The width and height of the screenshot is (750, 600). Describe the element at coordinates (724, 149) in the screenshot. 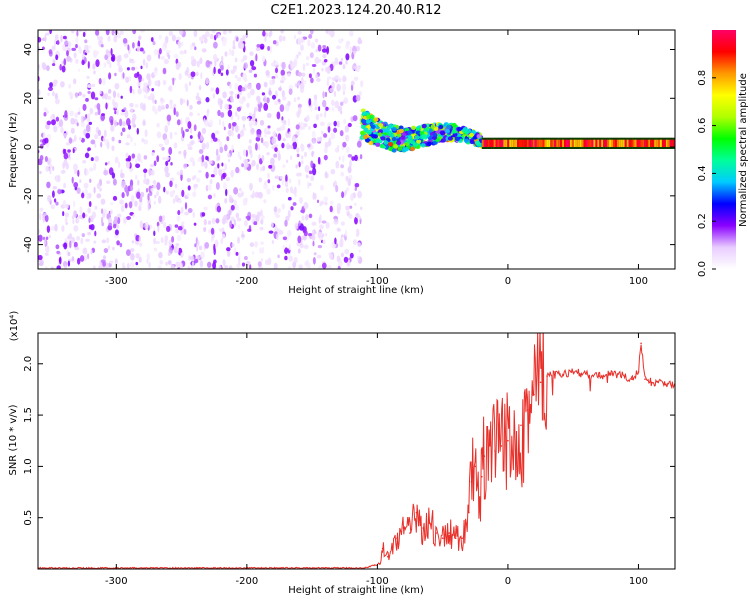

I see `colorbar-gradient` at that location.